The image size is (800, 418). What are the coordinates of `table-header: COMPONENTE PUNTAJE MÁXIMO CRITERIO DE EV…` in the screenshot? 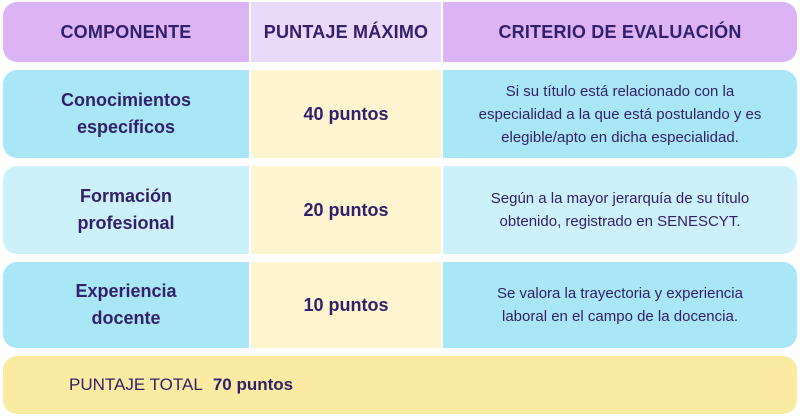 It's located at (400, 32).